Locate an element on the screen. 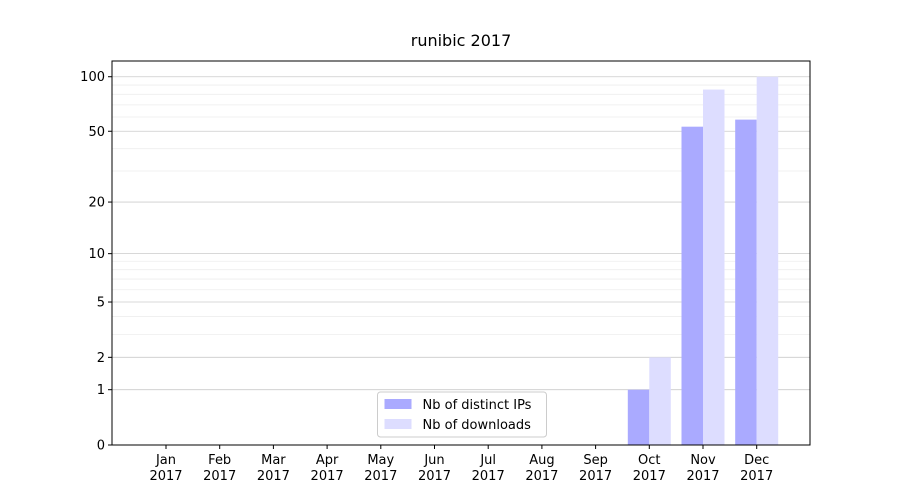  x-tick-label: Oct 2017 is located at coordinates (649, 468).